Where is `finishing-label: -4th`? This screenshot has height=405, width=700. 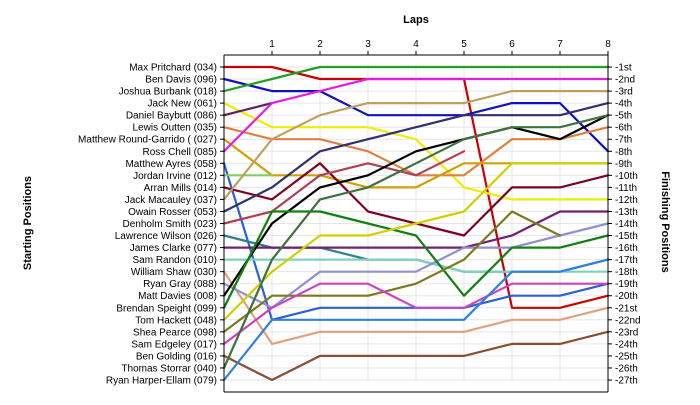
finishing-label: -4th is located at coordinates (623, 104).